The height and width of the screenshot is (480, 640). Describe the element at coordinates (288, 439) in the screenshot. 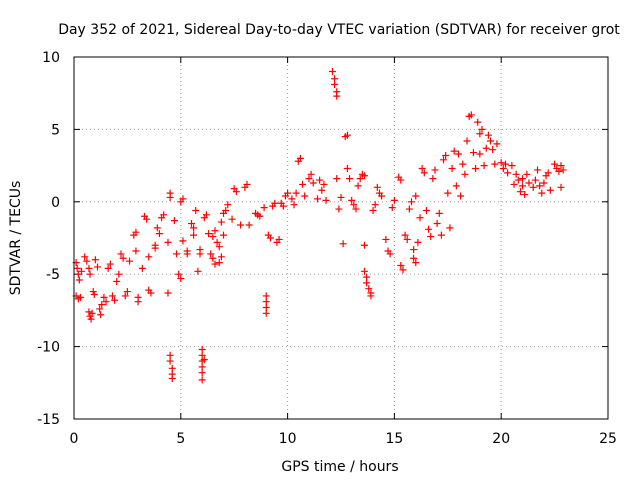

I see `x-tick-label: 10` at that location.